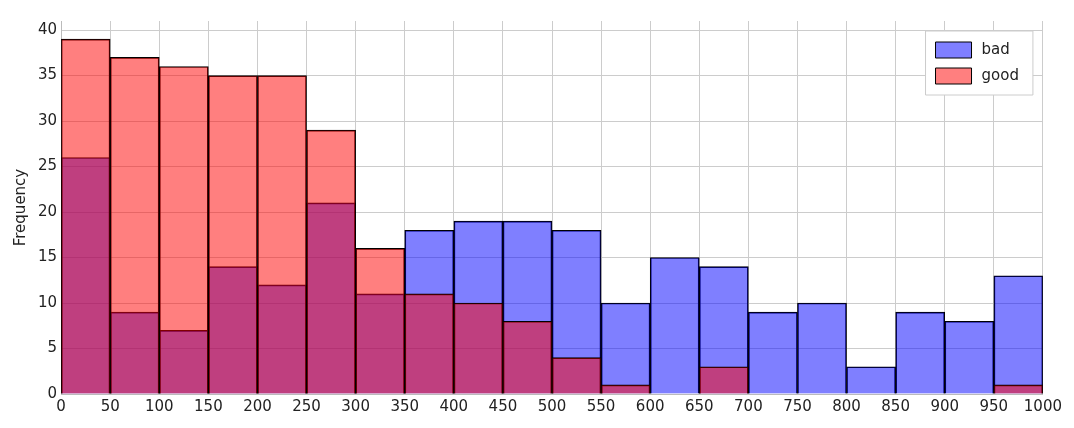 Image resolution: width=1074 pixels, height=428 pixels. I want to click on x-tick-label: 800, so click(846, 405).